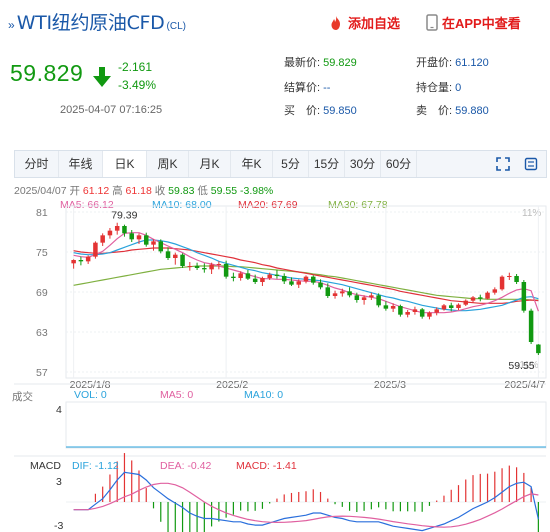 The image size is (550, 532). I want to click on open-app-button: 在APP中查看, so click(473, 22).